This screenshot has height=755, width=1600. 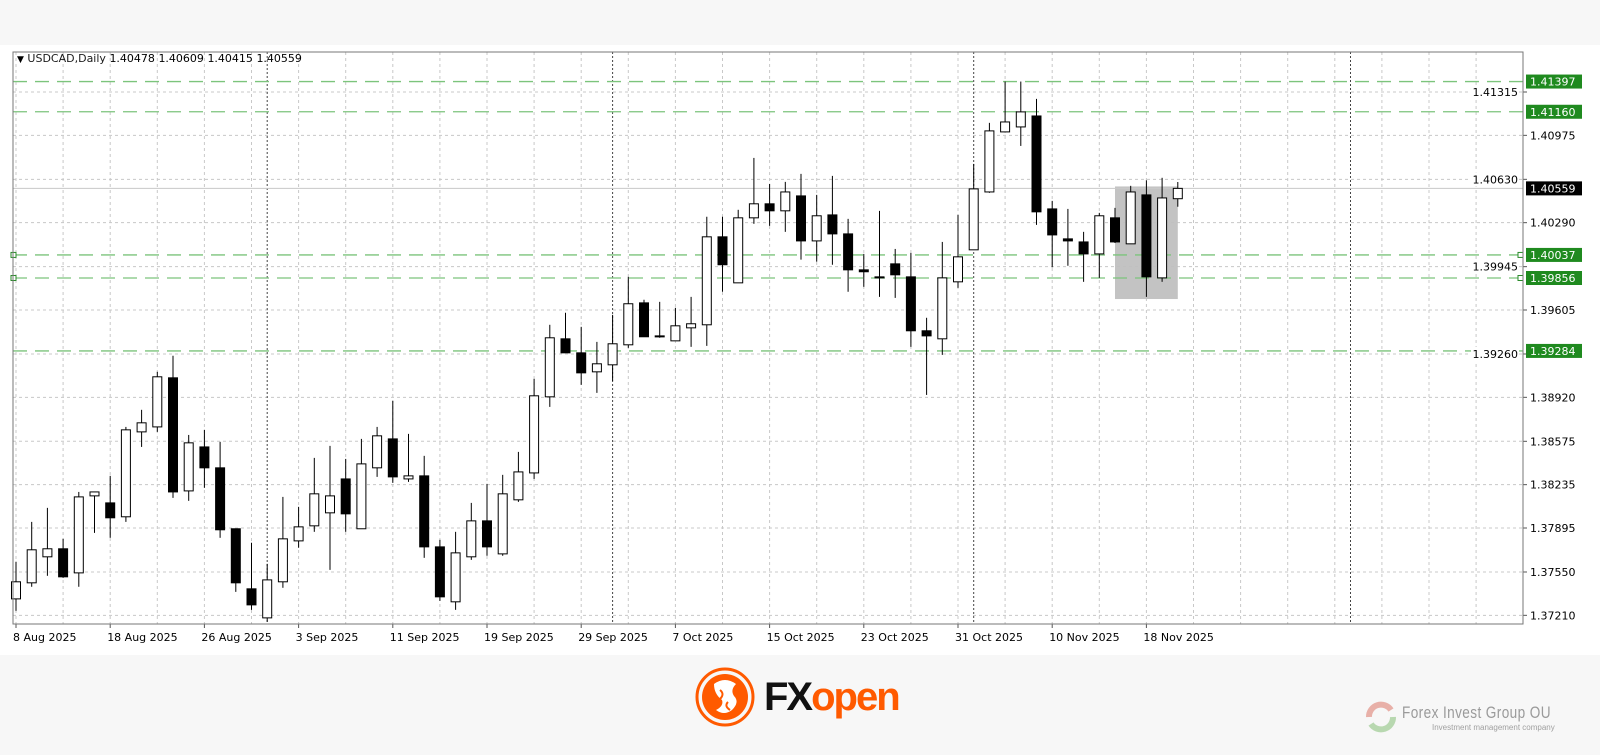 I want to click on level-price-label: 1.39284, so click(x=1553, y=351).